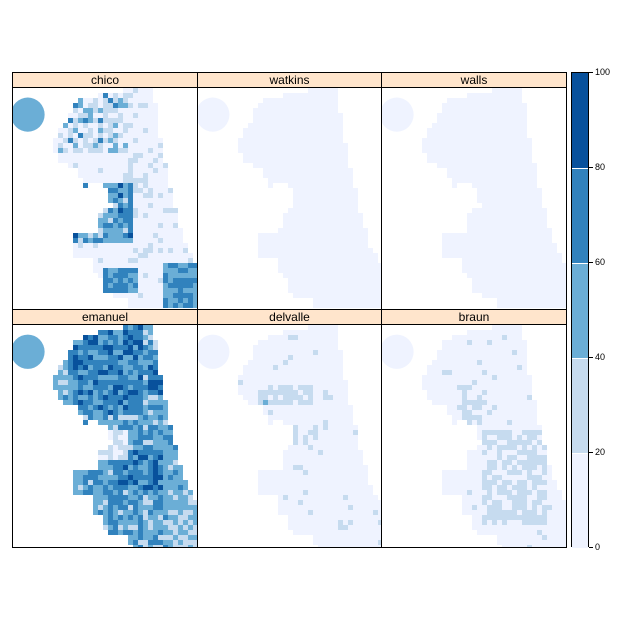  Describe the element at coordinates (600, 262) in the screenshot. I see `color-key-label: 60` at that location.